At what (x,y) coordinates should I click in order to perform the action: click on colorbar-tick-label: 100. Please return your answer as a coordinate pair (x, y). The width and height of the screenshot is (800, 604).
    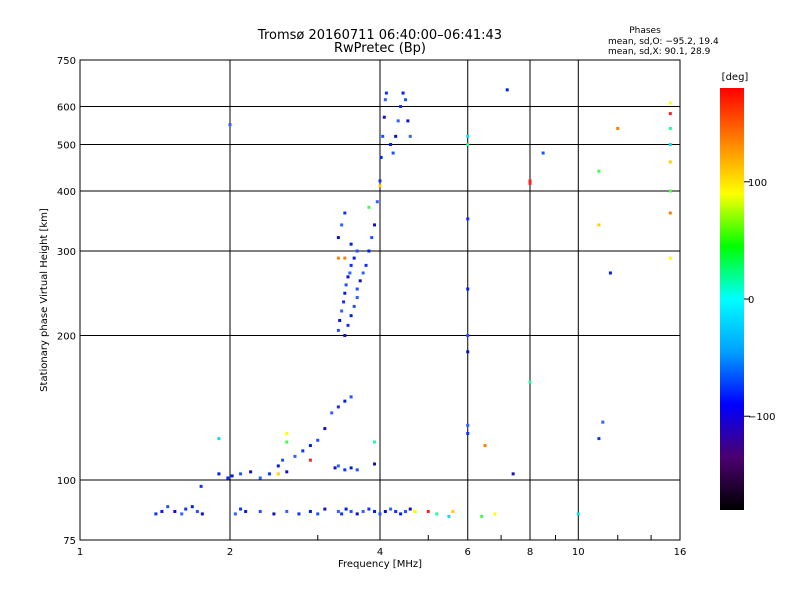
    Looking at the image, I should click on (757, 183).